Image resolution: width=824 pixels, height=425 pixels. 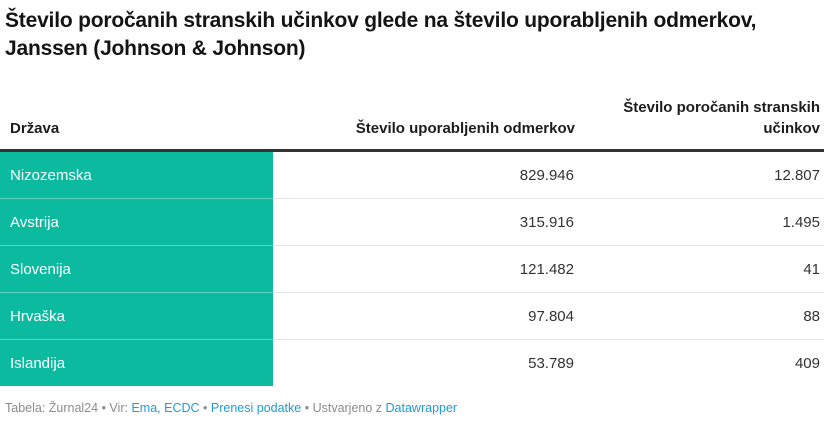 I want to click on country-cell: Hrvaška, so click(x=136, y=316).